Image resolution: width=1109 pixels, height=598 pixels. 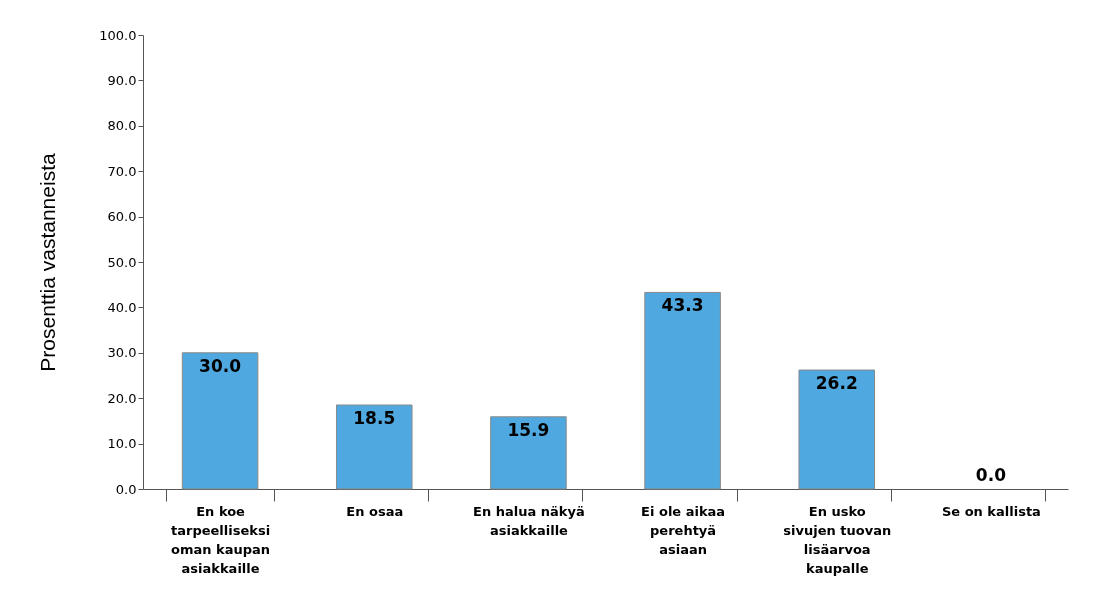 I want to click on y-tick-label: 100.0, so click(x=118, y=35).